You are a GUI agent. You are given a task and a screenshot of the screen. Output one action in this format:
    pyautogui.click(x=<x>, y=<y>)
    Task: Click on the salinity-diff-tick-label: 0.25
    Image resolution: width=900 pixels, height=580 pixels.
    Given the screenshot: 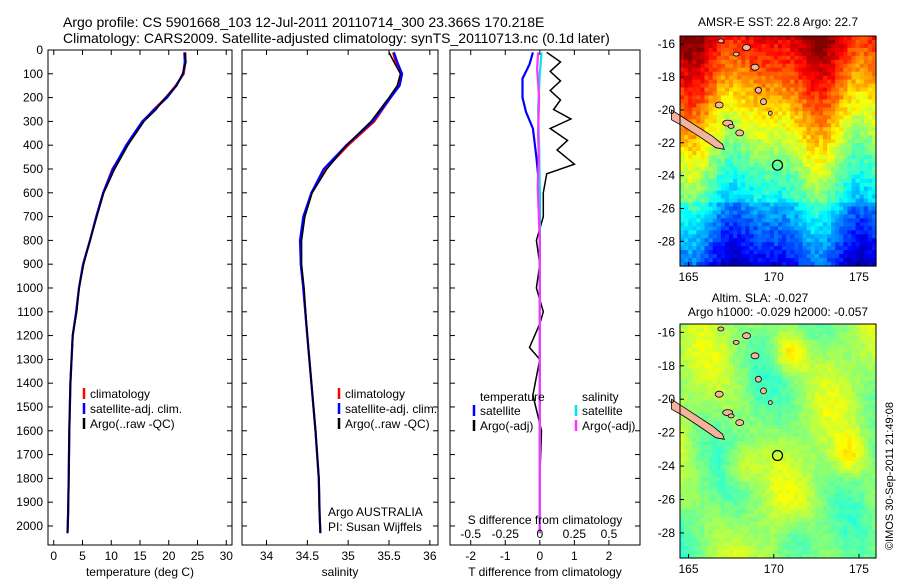 What is the action you would take?
    pyautogui.click(x=575, y=534)
    